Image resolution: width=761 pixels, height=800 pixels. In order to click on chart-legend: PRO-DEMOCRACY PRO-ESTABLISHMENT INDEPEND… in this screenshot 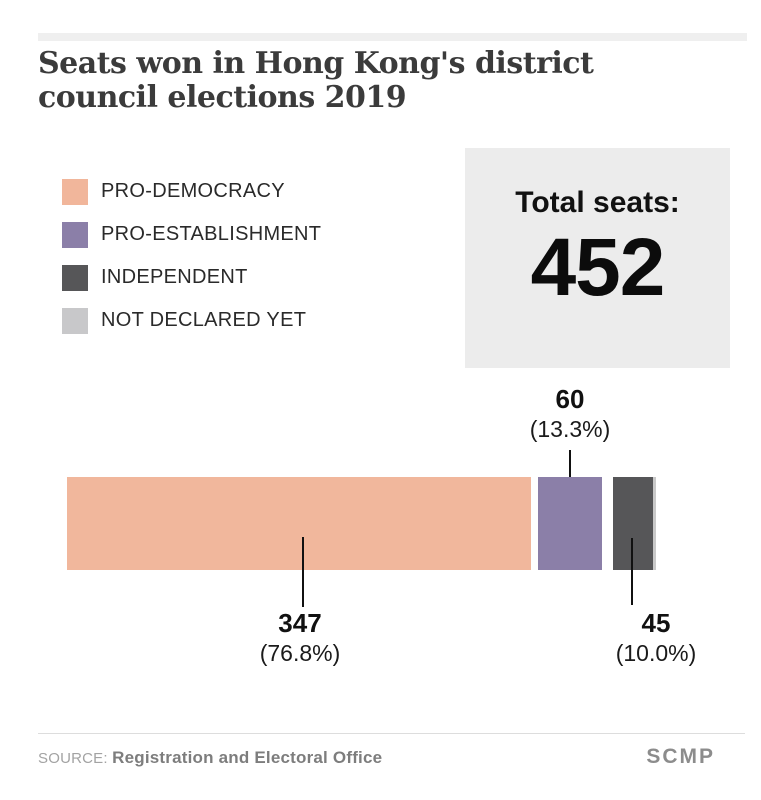, I will do `click(242, 264)`.